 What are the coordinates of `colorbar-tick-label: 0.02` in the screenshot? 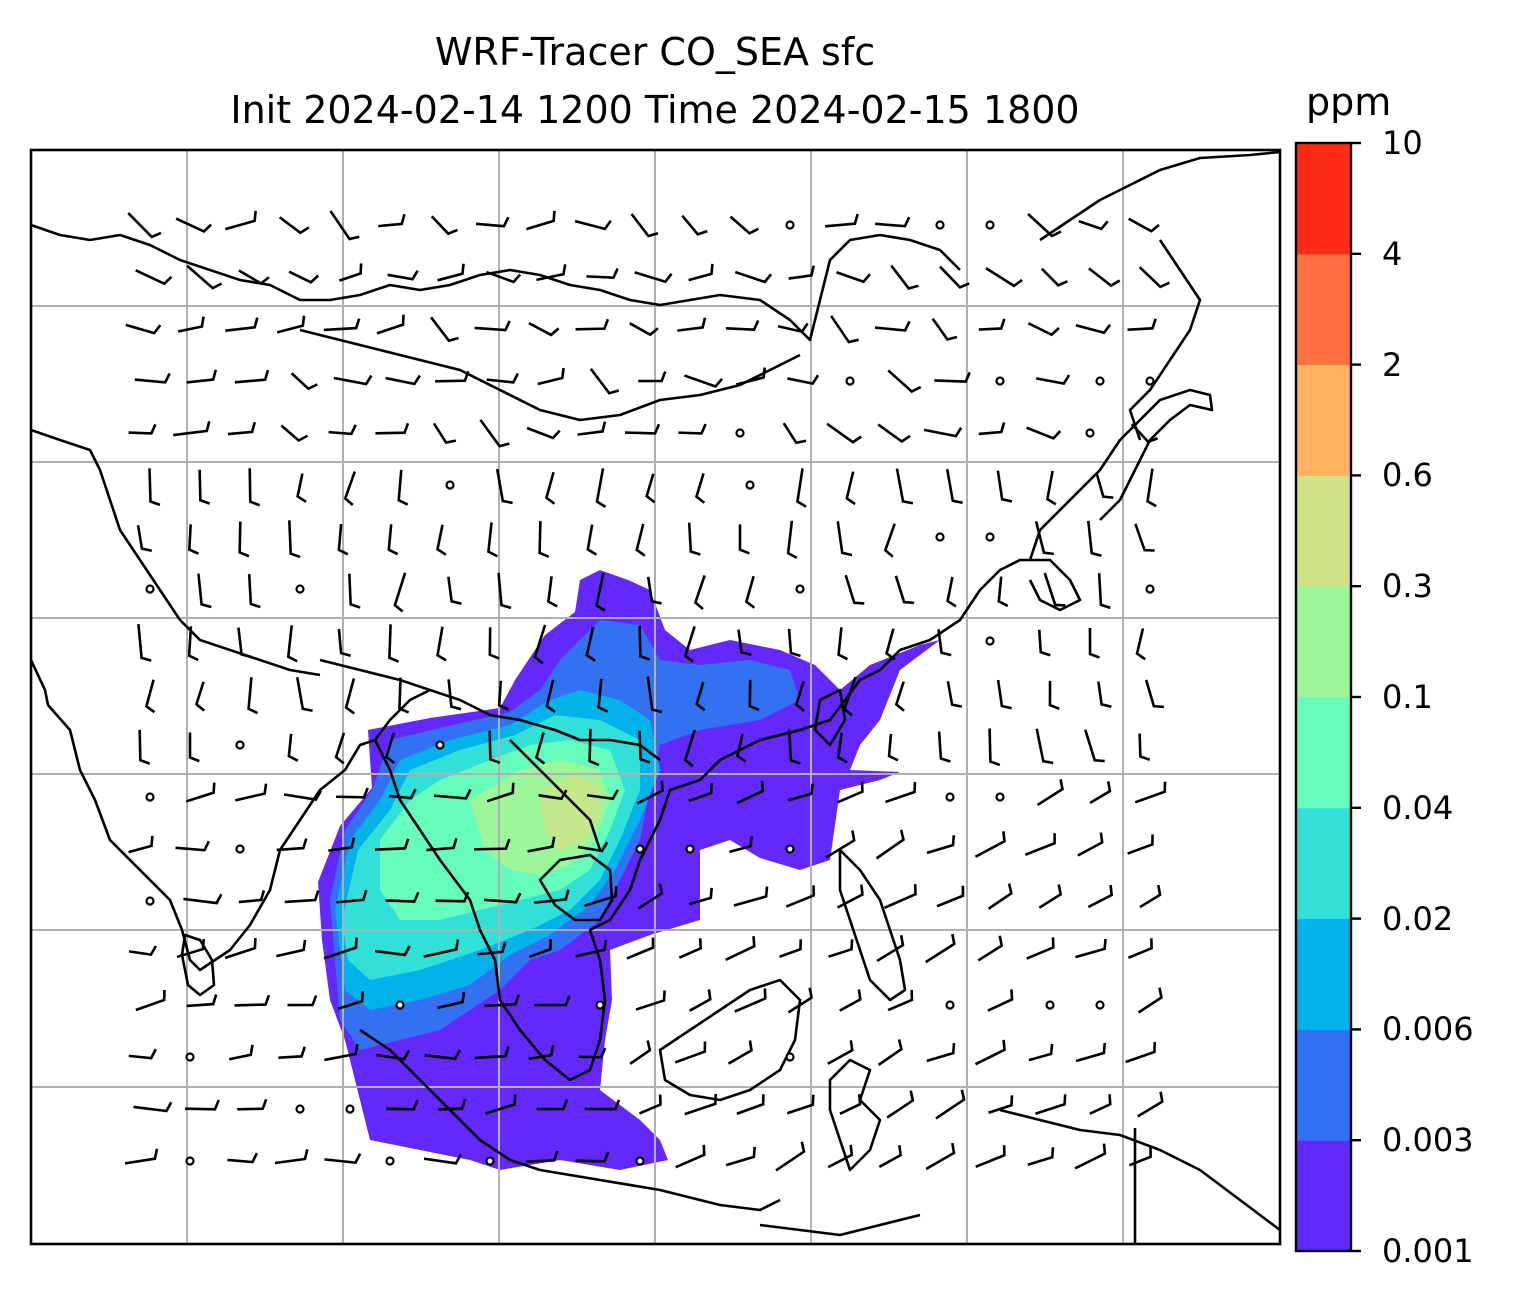 It's located at (1418, 918).